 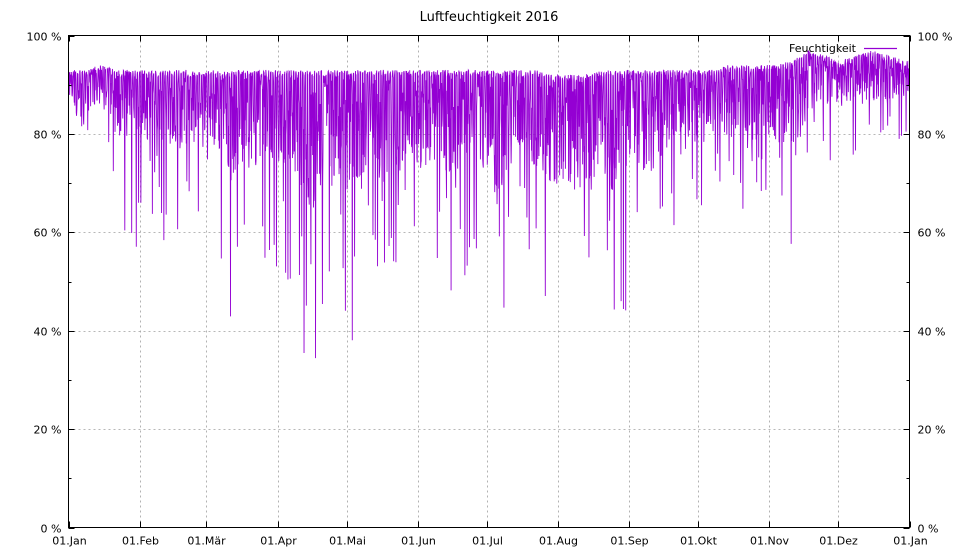 What do you see at coordinates (823, 48) in the screenshot?
I see `legend-label: Feuchtigkeit` at bounding box center [823, 48].